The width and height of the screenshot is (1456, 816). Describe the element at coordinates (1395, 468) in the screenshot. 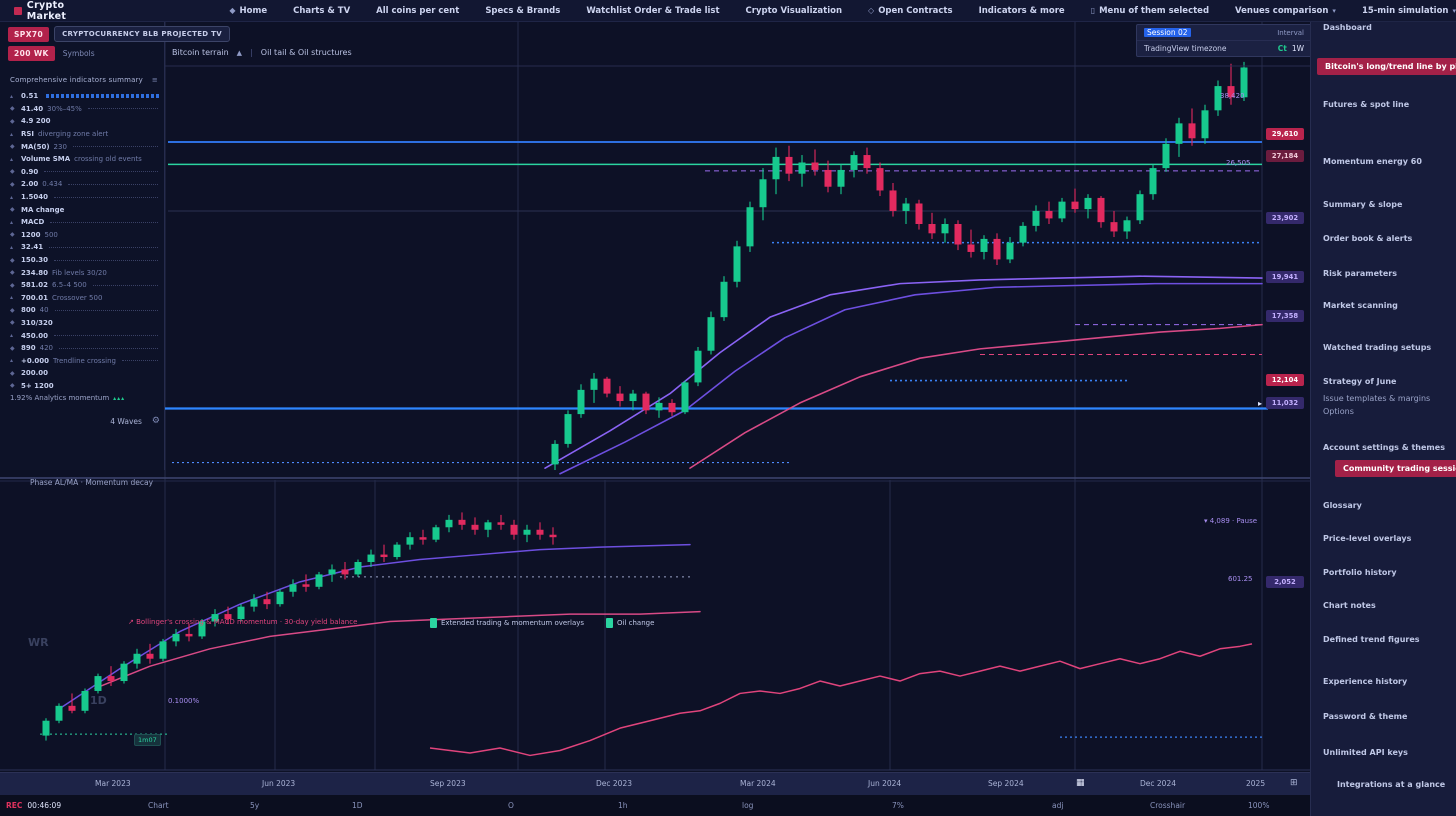

I see `sidebar-item-community-trading-sessions: Community trading sessions` at that location.